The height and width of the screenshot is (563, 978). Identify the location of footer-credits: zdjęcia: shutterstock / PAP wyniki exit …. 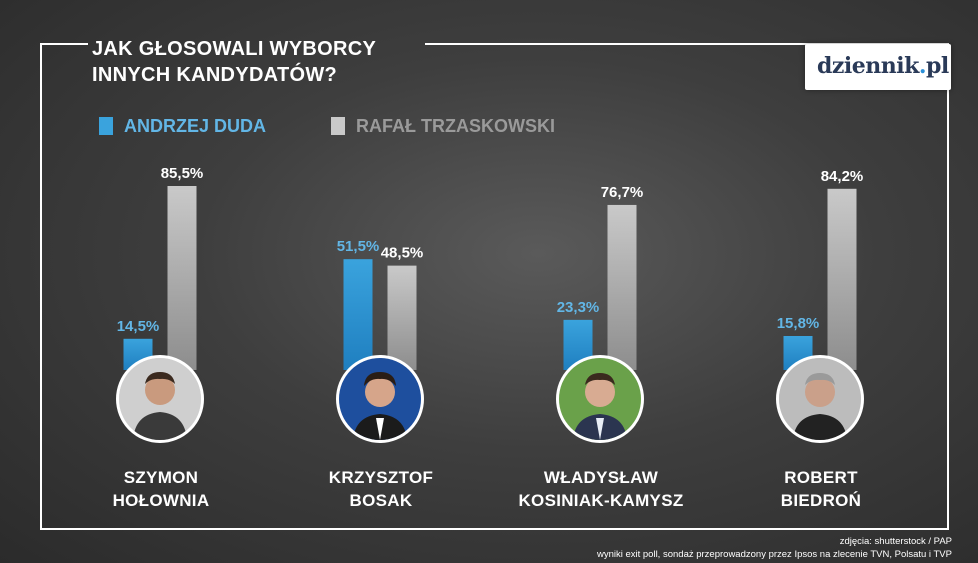
(774, 548).